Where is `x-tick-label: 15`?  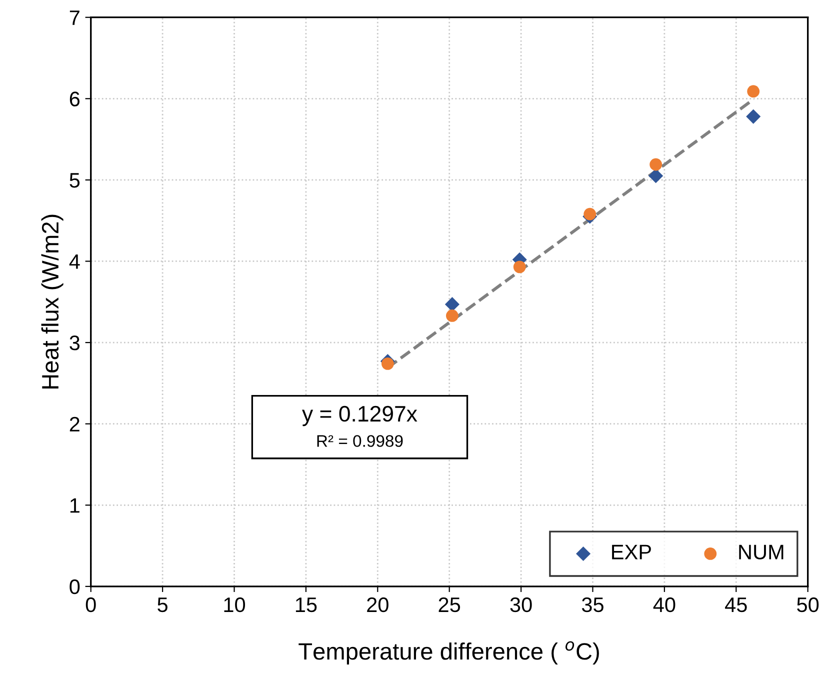 x-tick-label: 15 is located at coordinates (306, 605).